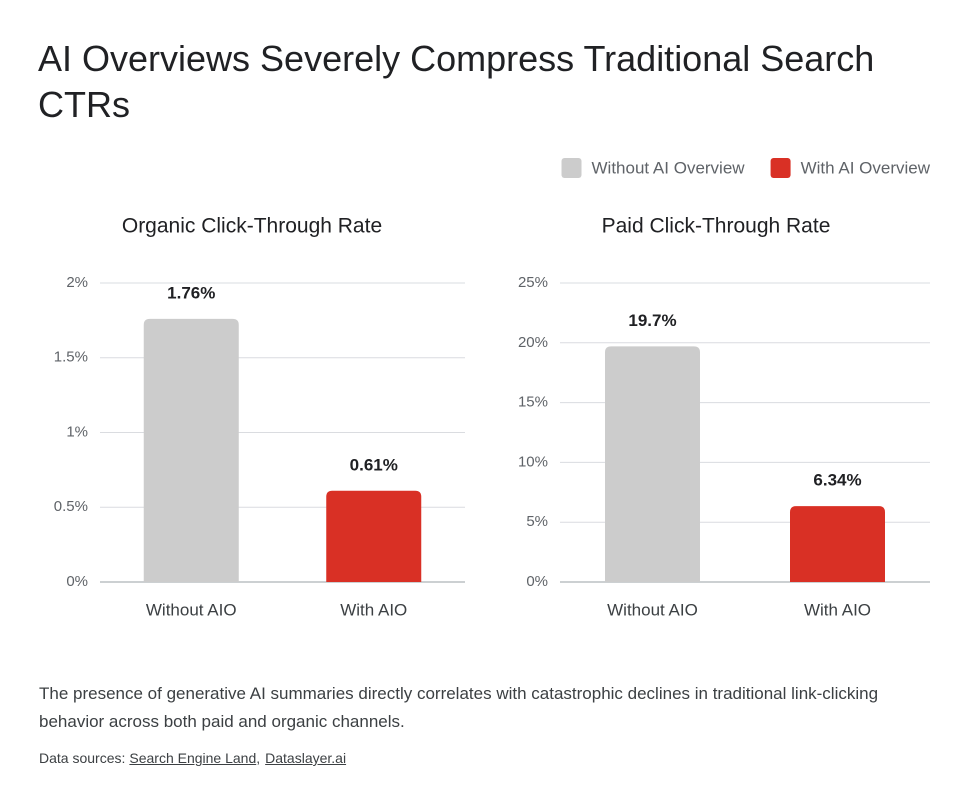  Describe the element at coordinates (669, 167) in the screenshot. I see `legend-label: Without AI Overview` at that location.